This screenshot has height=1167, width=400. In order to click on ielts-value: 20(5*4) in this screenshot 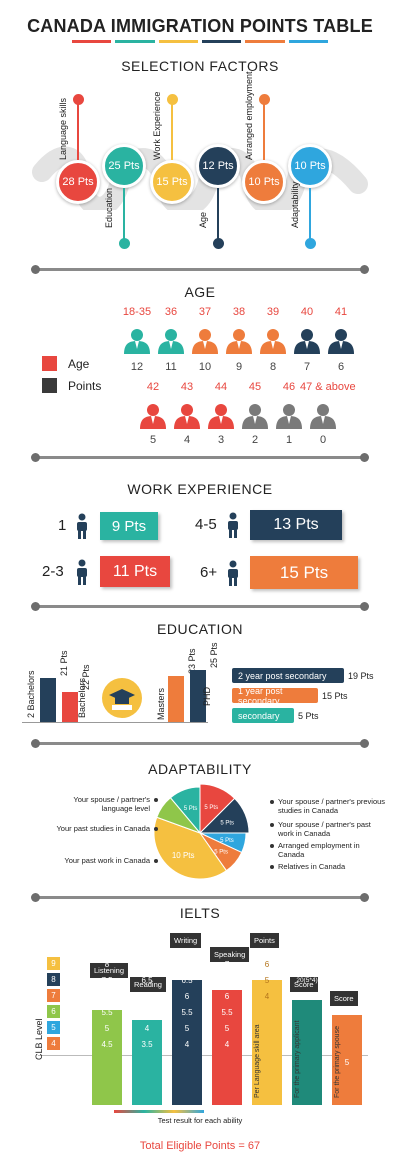, I will do `click(307, 980)`.